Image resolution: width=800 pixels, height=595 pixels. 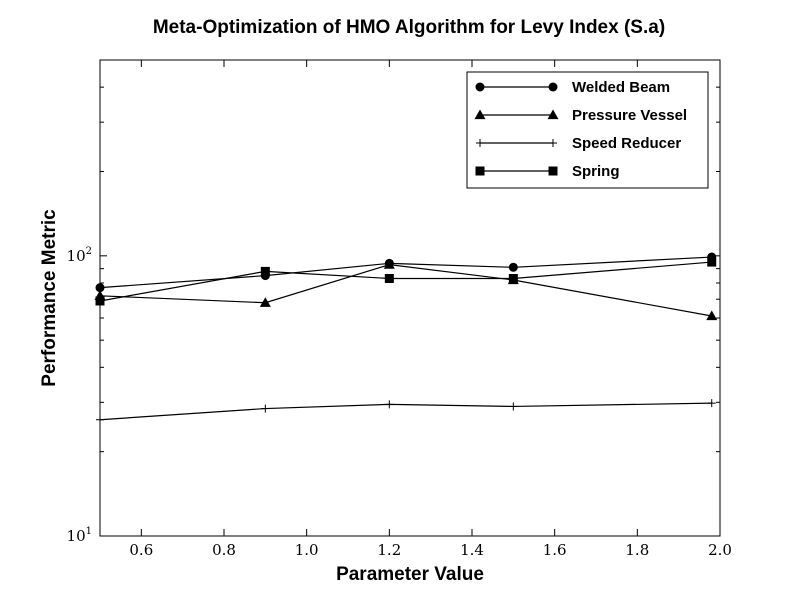 I want to click on y-axis-label: Performance Metric, so click(x=49, y=298).